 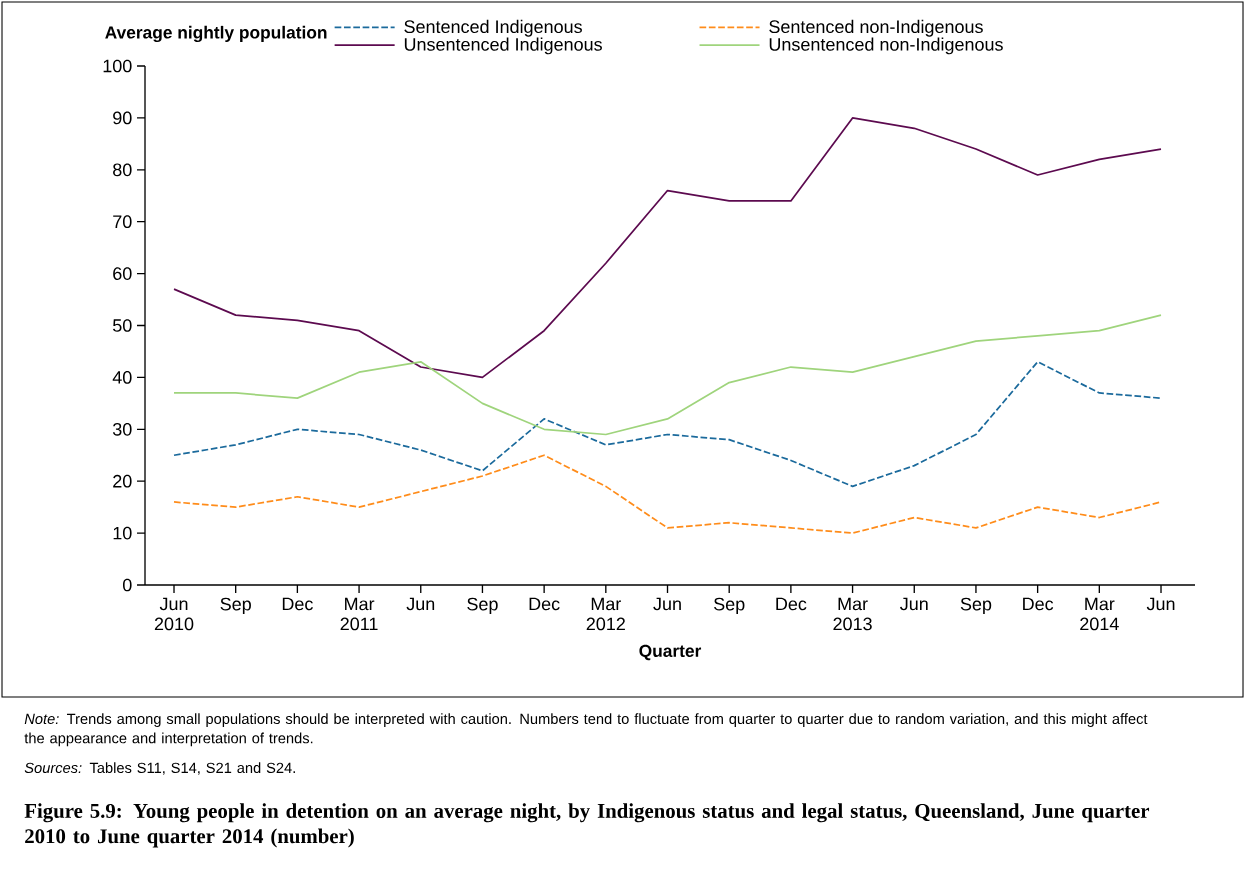 What do you see at coordinates (359, 614) in the screenshot?
I see `x-tick-label: Mar 2011` at bounding box center [359, 614].